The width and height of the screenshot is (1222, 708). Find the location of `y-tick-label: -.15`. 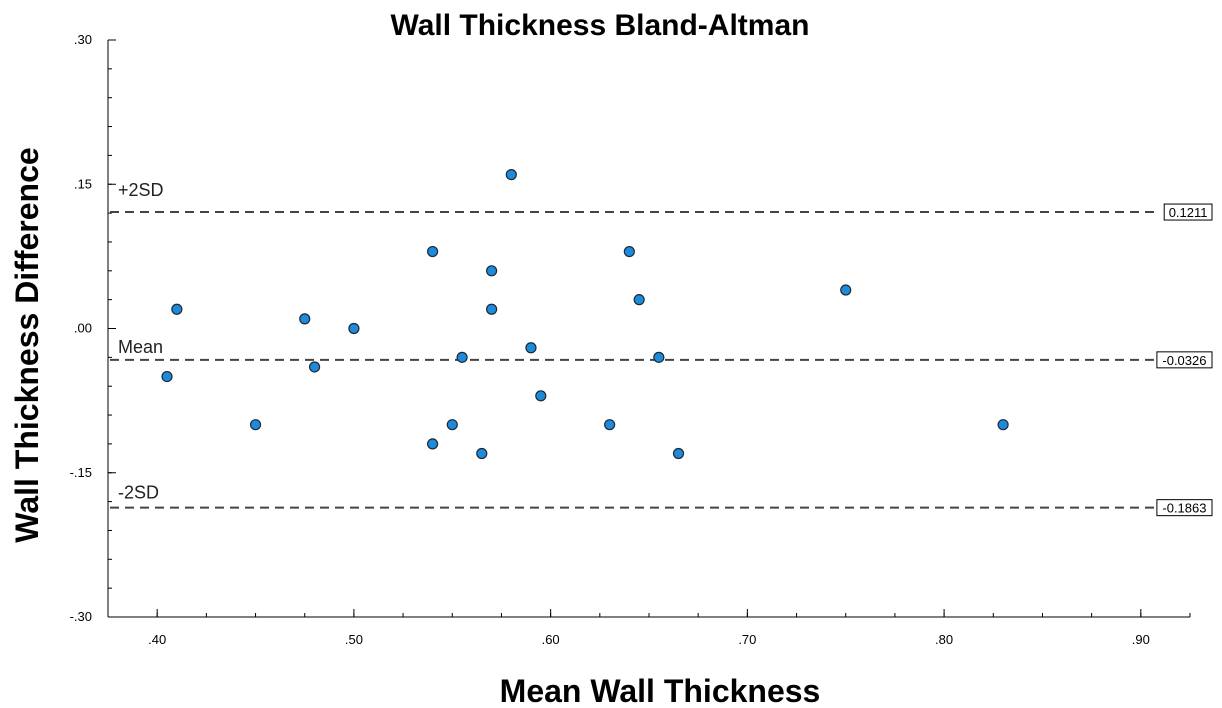

y-tick-label: -.15 is located at coordinates (81, 472).